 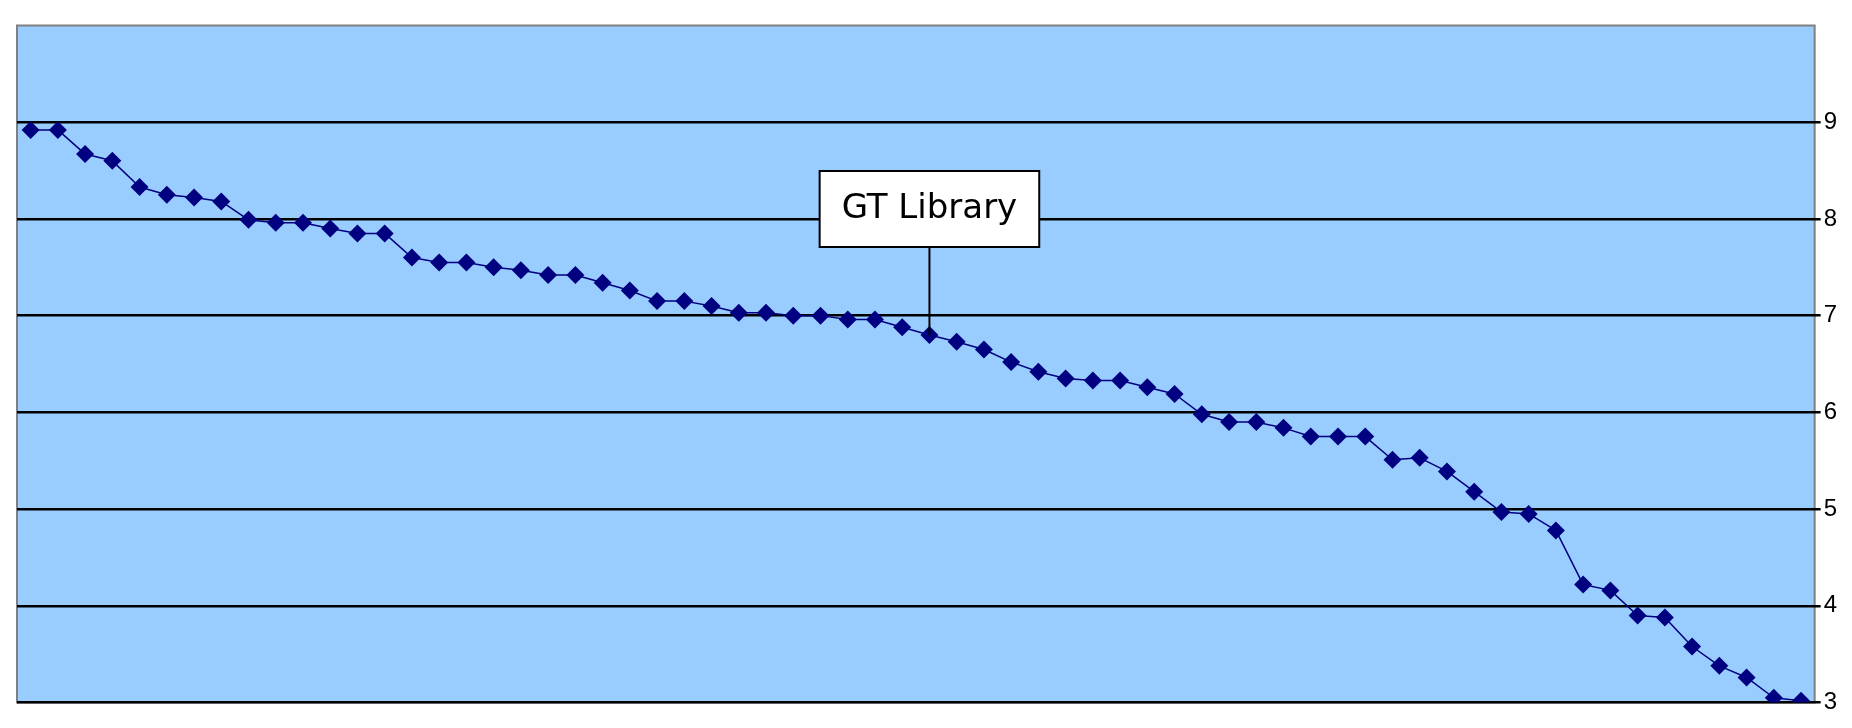 I want to click on y-tick-label: 8, so click(x=1830, y=217).